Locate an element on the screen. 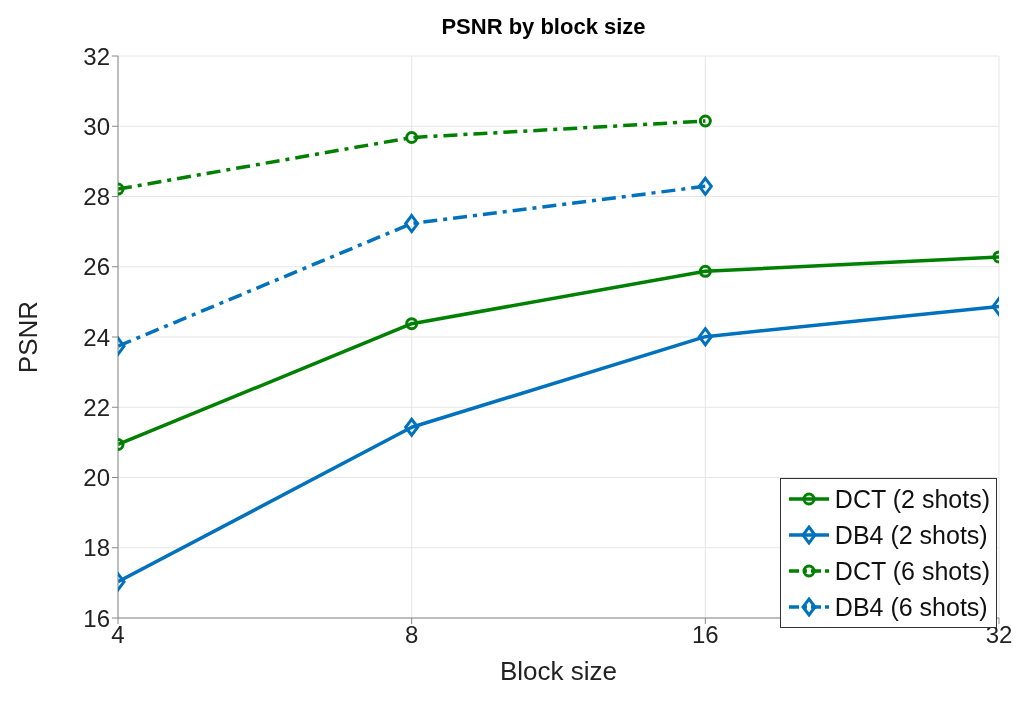  y-tick-label: 16 is located at coordinates (96, 618).